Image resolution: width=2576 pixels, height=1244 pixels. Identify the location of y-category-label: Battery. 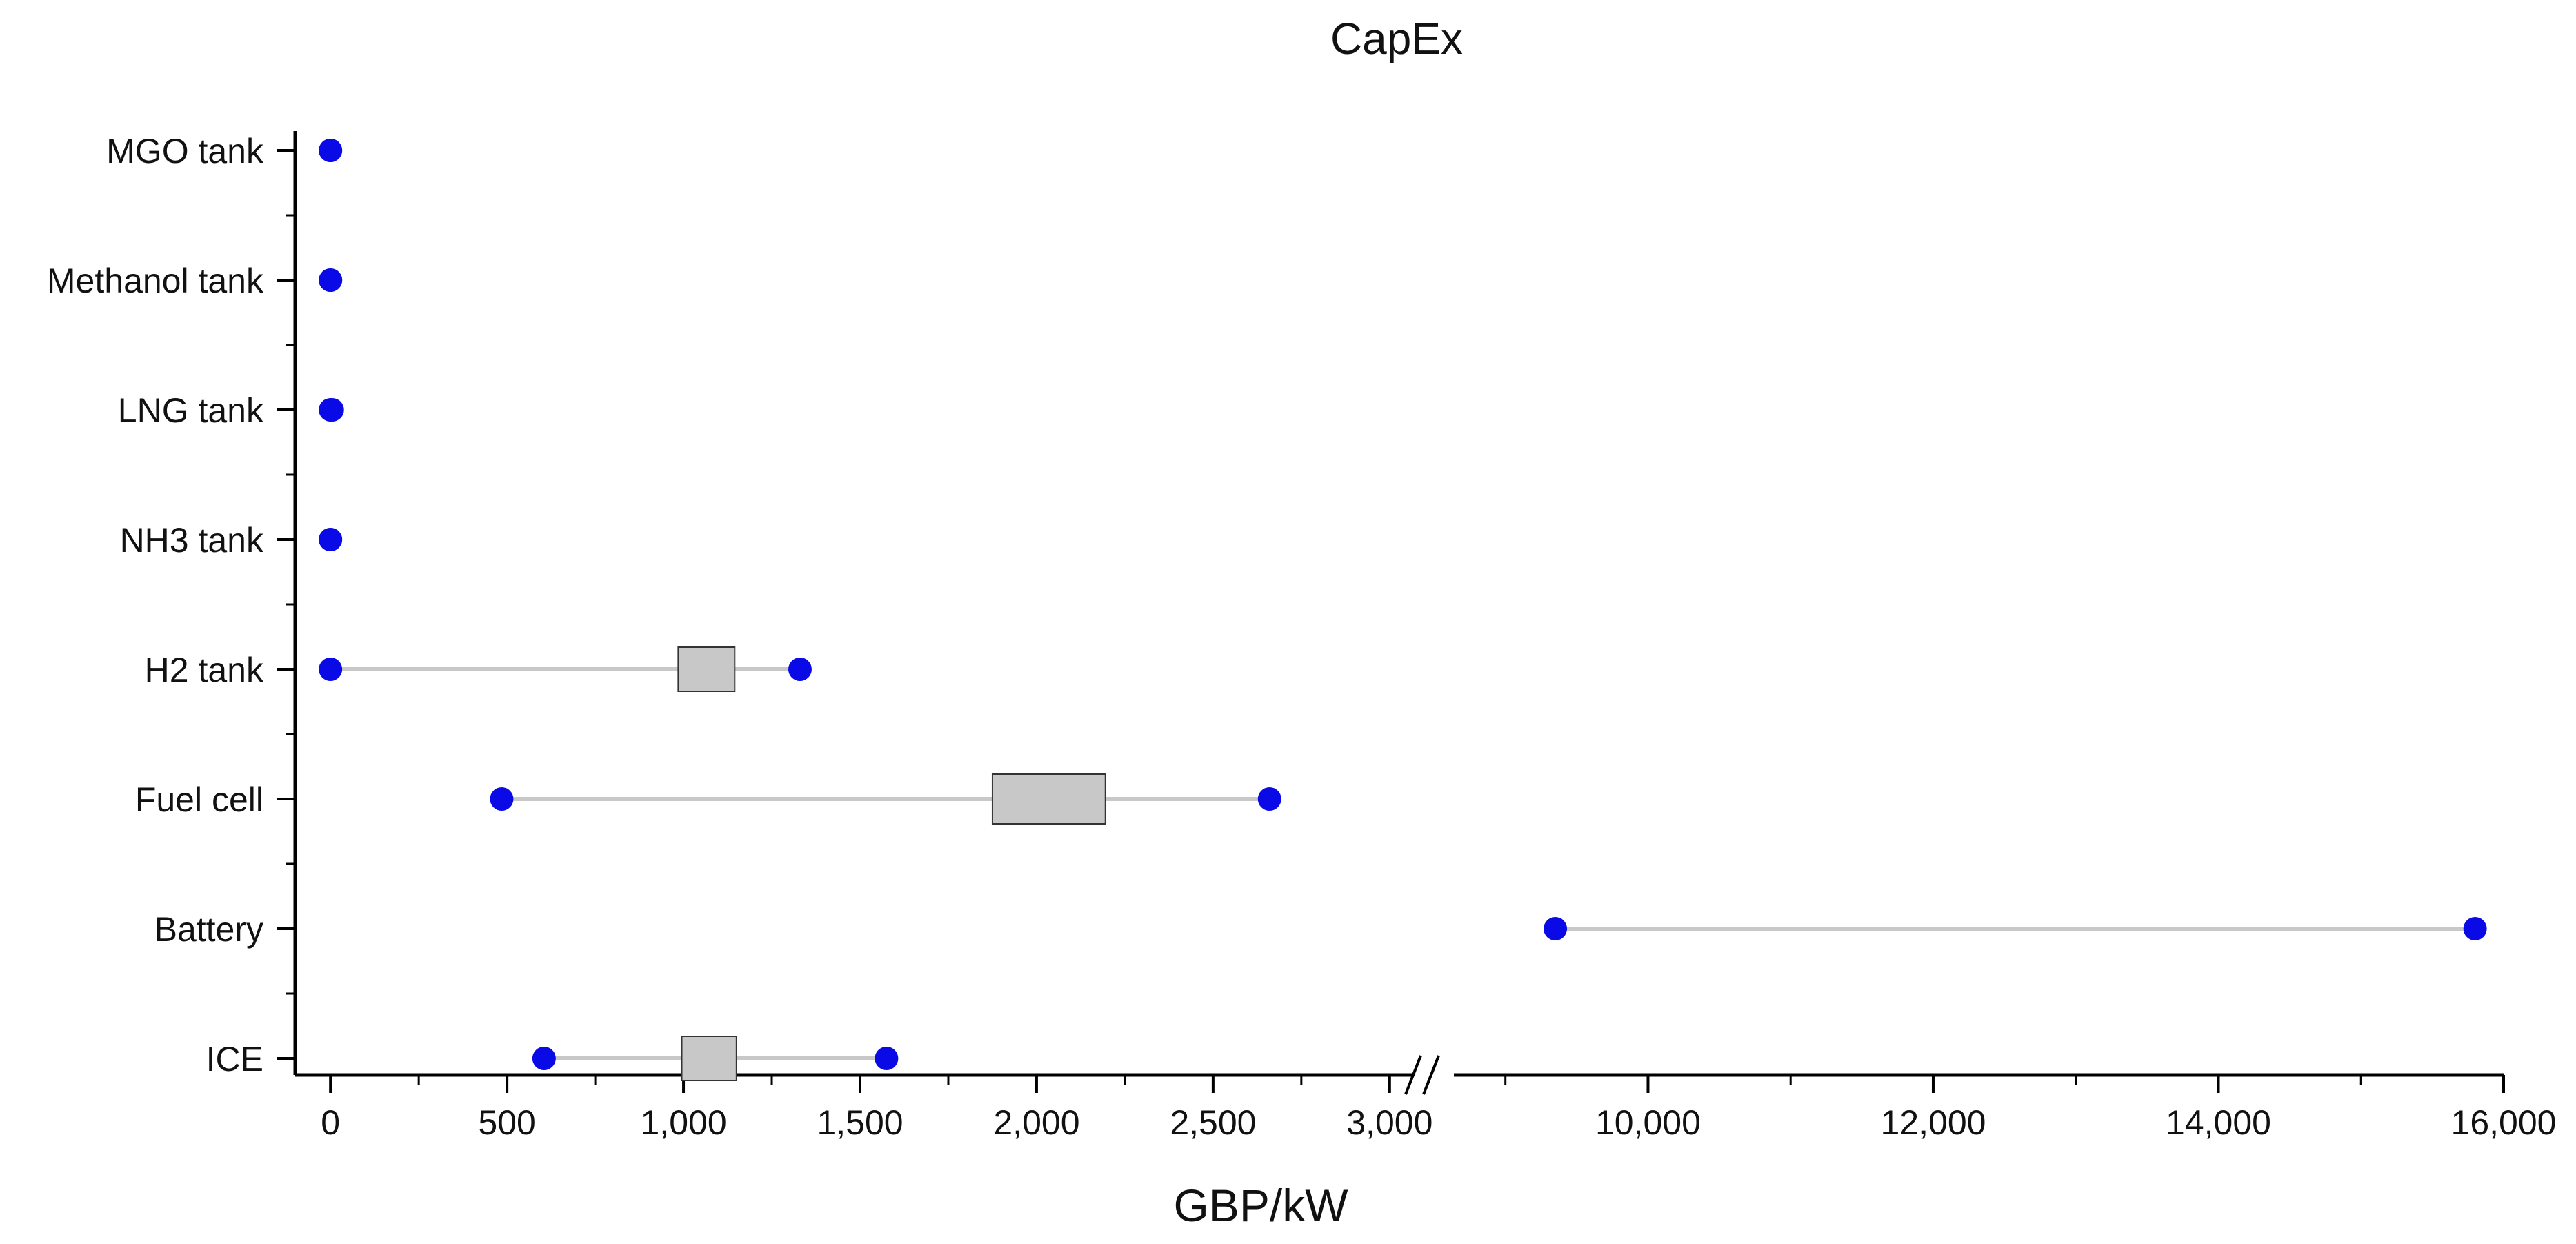
(209, 929).